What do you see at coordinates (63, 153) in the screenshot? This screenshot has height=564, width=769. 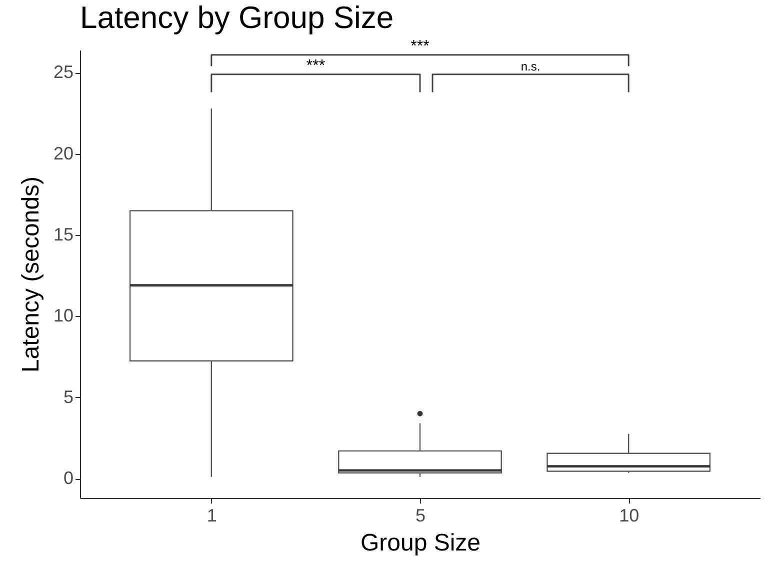 I see `y-tick-label: 20` at bounding box center [63, 153].